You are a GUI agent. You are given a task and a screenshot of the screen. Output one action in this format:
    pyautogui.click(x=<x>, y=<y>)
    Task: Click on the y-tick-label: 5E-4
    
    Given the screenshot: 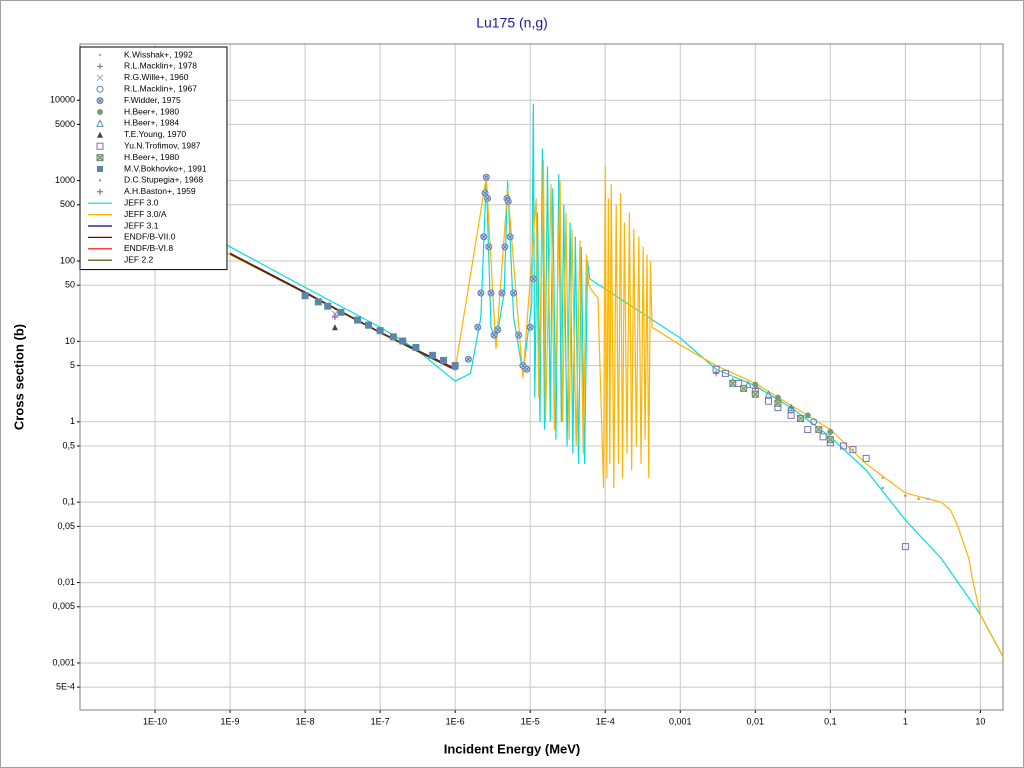 What is the action you would take?
    pyautogui.click(x=65, y=687)
    